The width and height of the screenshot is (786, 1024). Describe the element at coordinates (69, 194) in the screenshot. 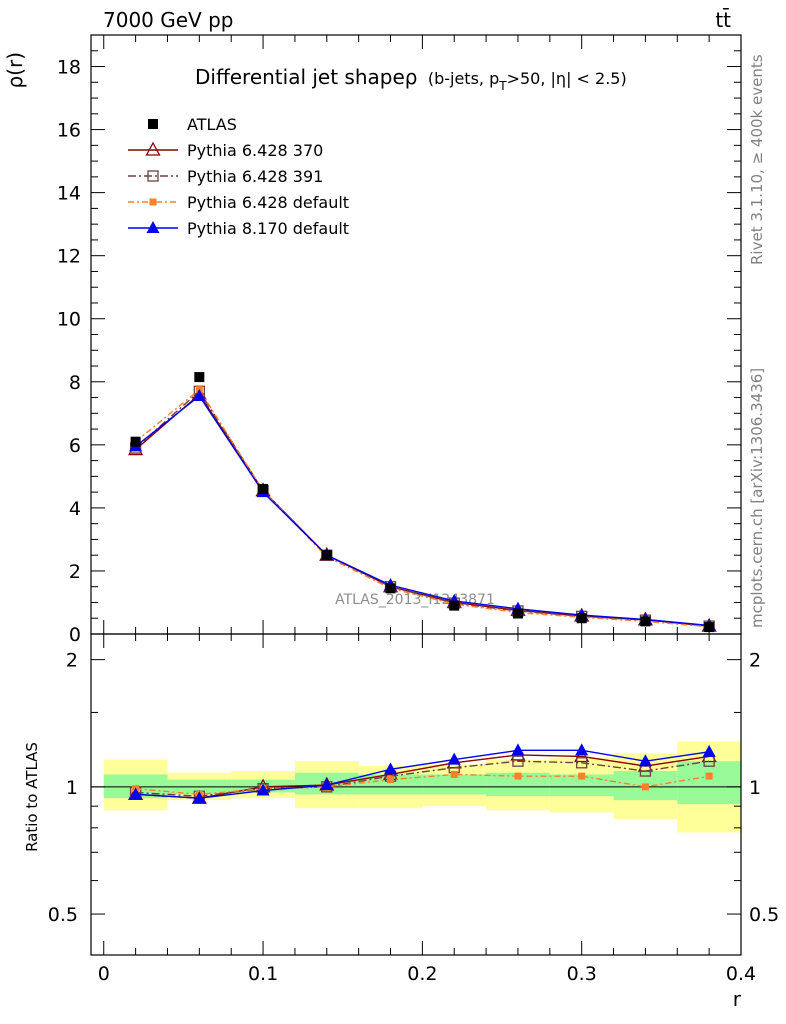

I see `y-tick-label: 14` at that location.